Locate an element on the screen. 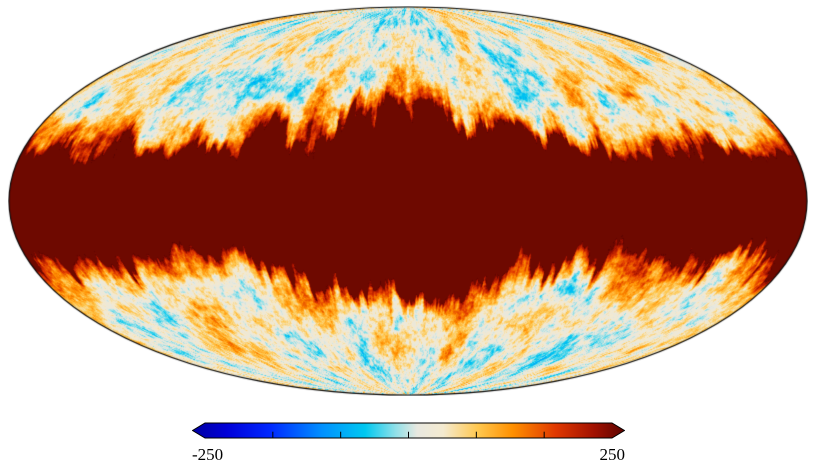 This screenshot has height=474, width=817. colorbar-min-label: -250 is located at coordinates (208, 454).